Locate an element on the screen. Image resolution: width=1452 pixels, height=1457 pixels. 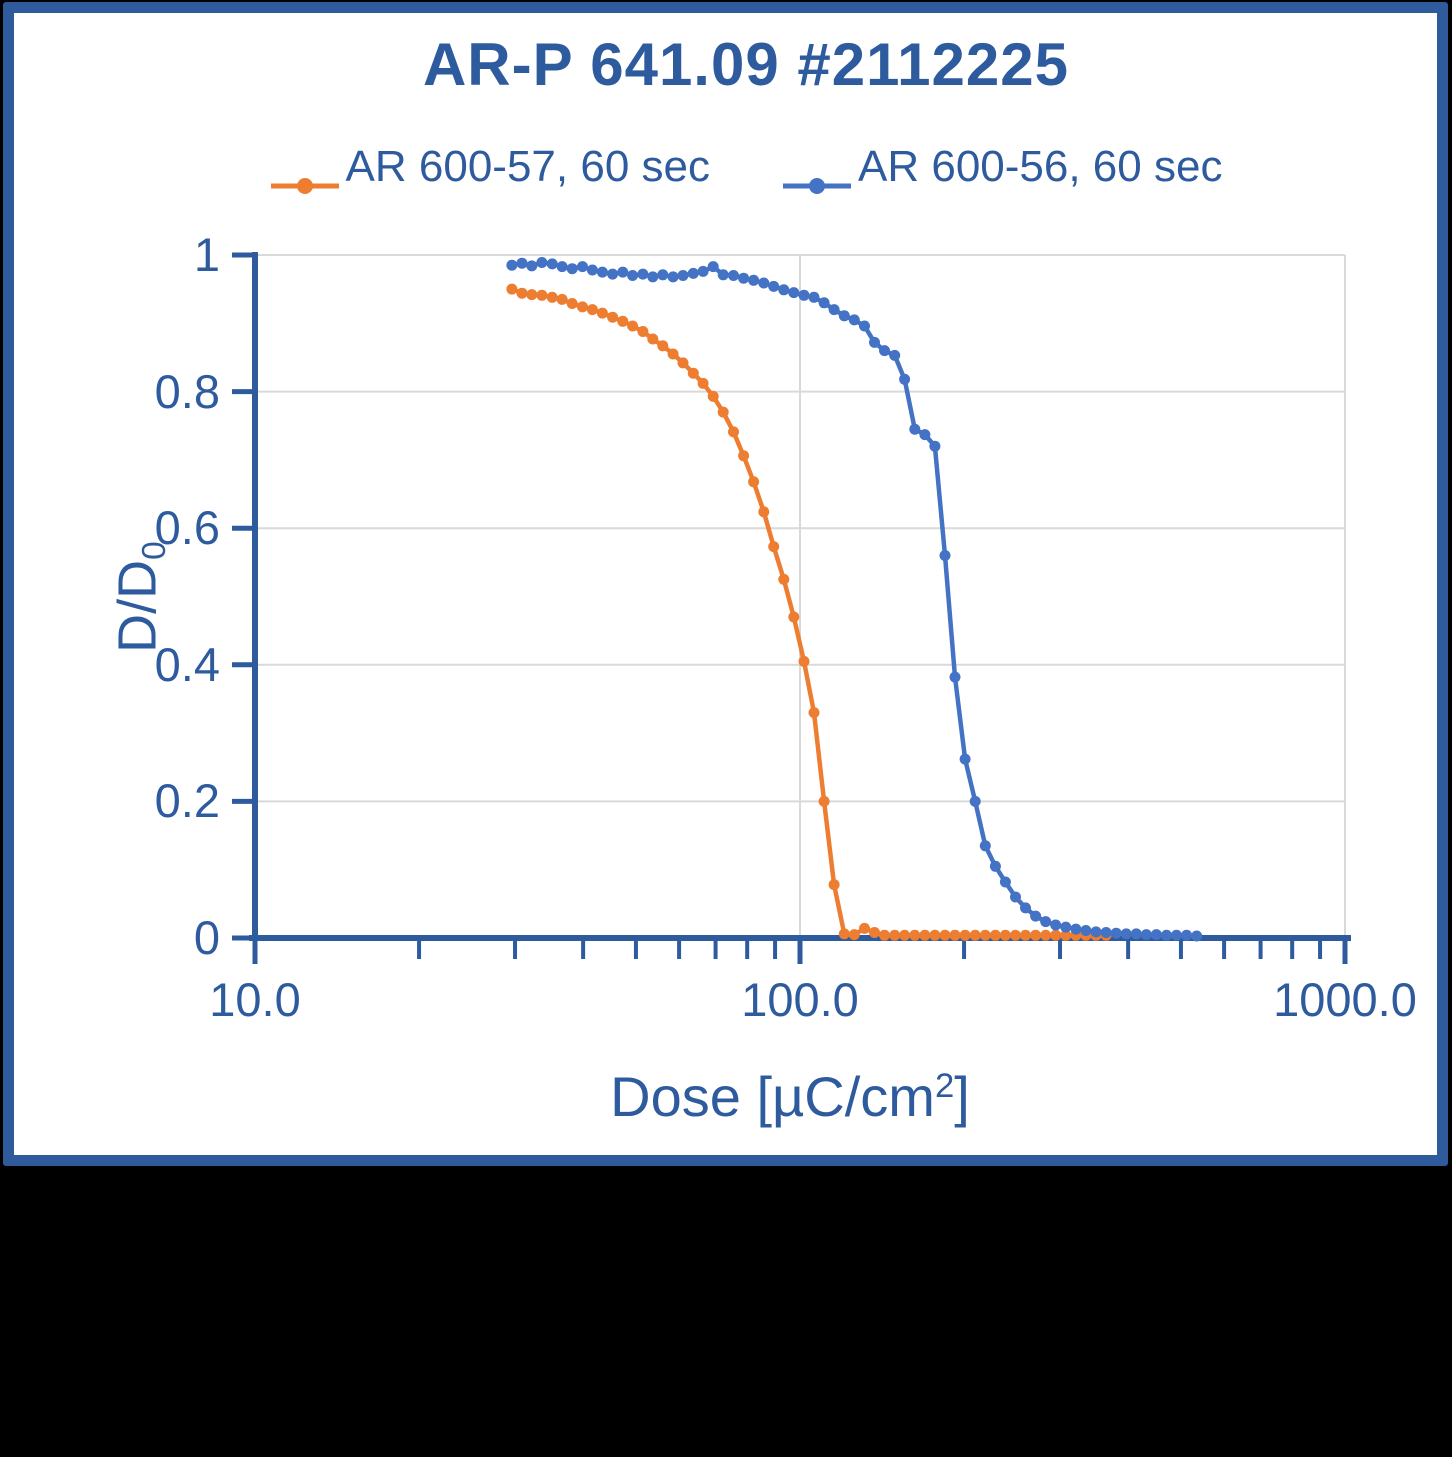
y-axis-title: D/D0 is located at coordinates (140, 597).